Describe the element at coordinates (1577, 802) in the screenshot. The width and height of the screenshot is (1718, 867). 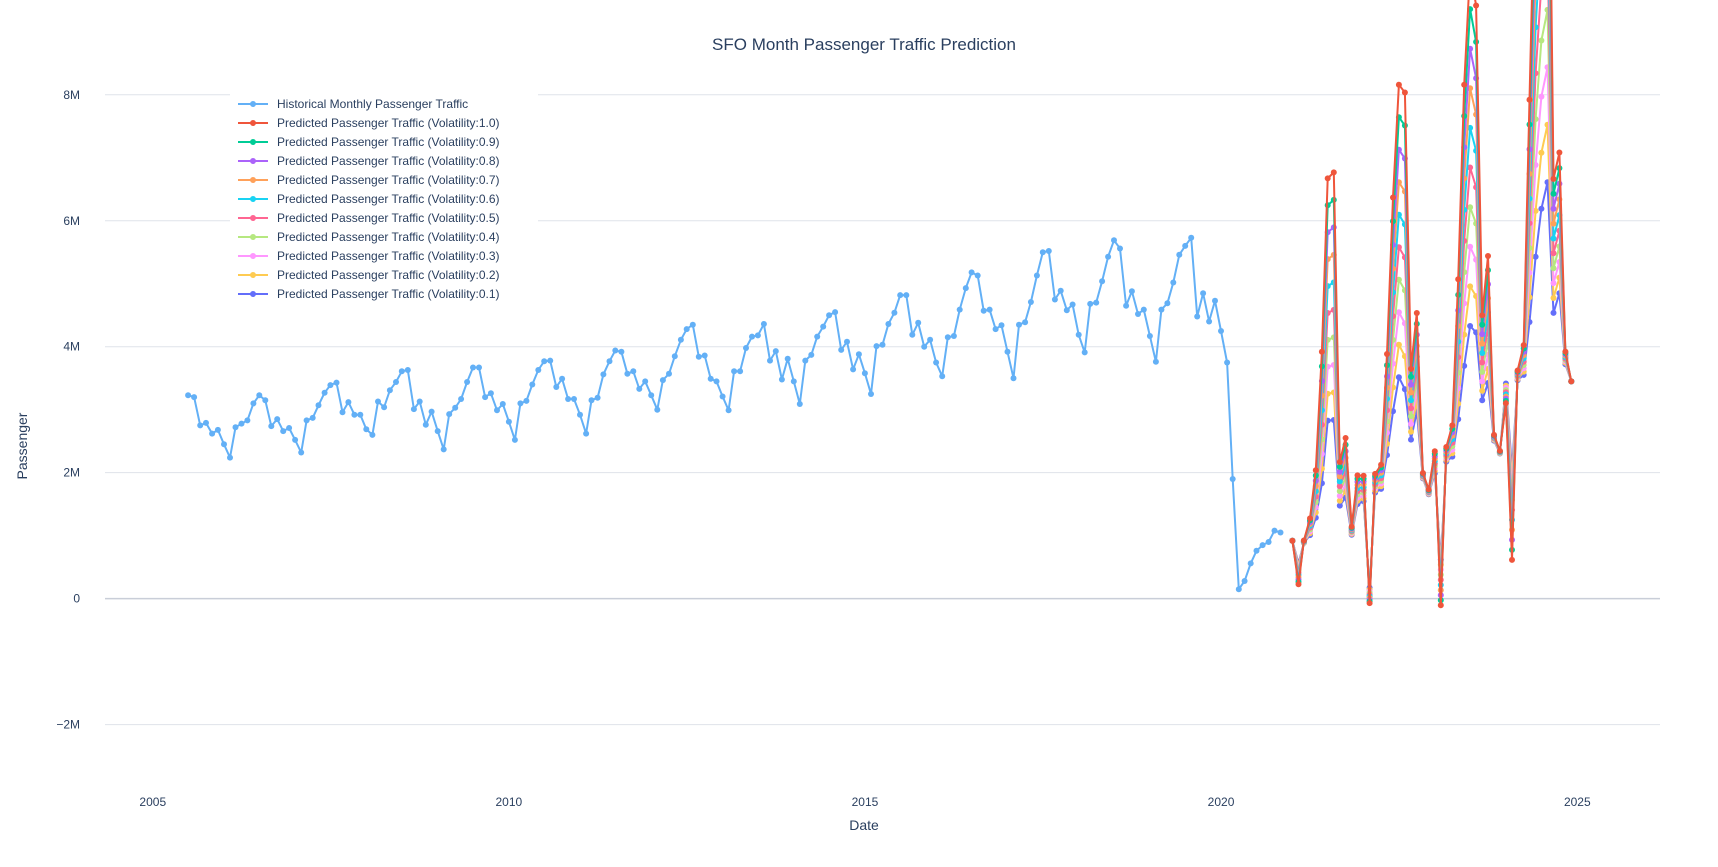
I see `x-tick-label: 2025` at that location.